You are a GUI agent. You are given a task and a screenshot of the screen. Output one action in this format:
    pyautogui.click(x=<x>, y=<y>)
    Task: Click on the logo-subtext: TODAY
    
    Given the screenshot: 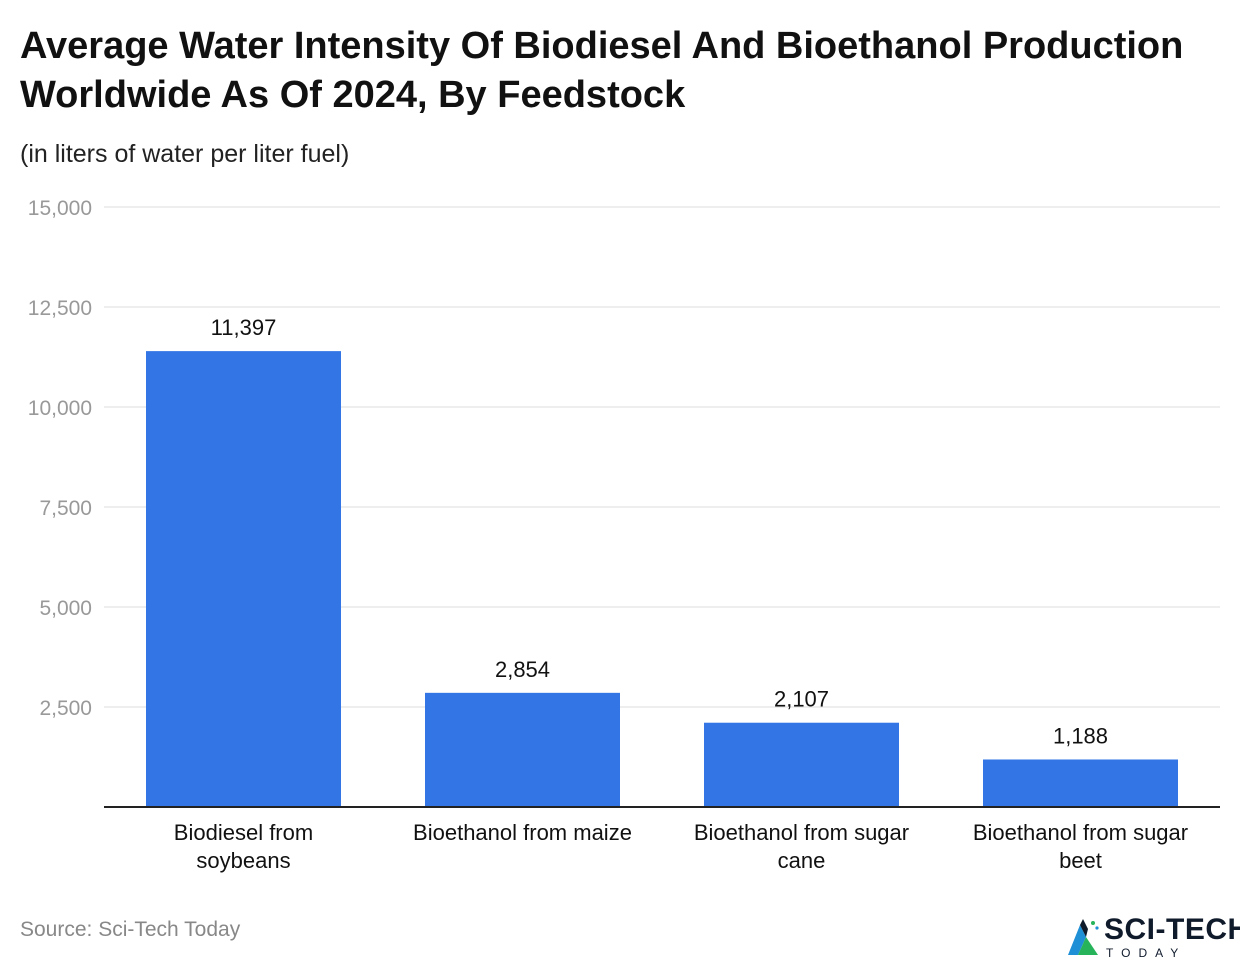 What is the action you would take?
    pyautogui.click(x=1146, y=953)
    